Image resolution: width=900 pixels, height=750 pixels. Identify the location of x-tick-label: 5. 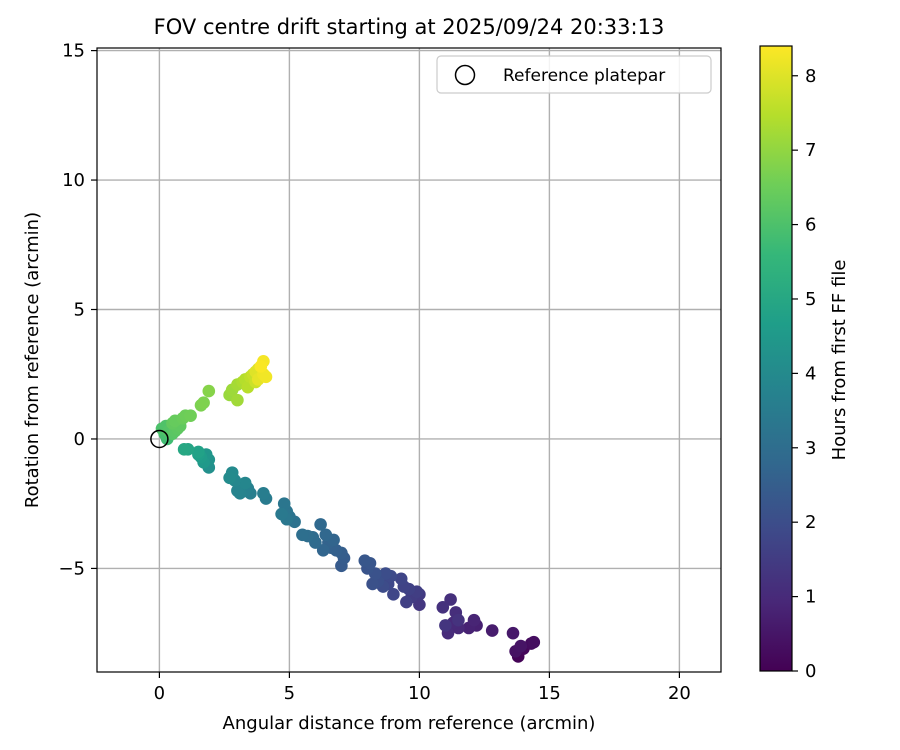
(289, 693).